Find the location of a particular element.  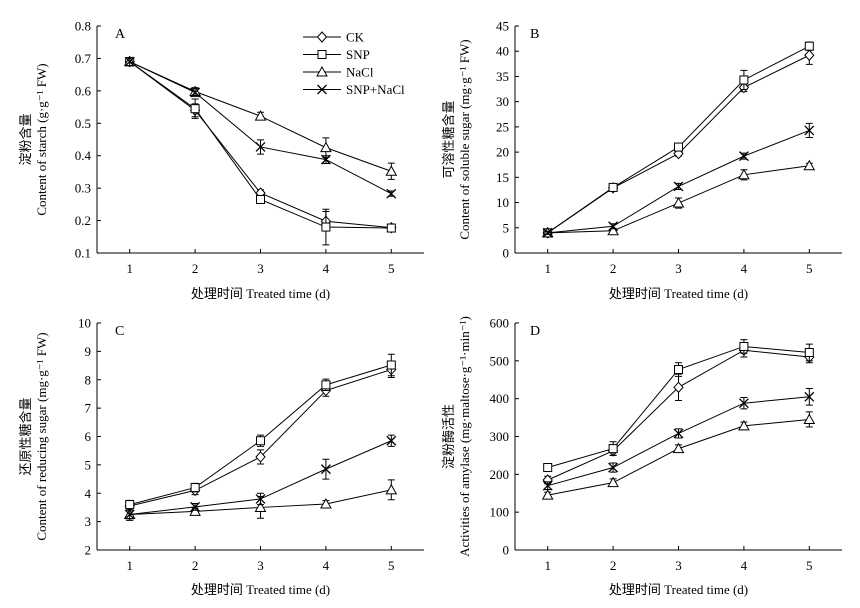

y-tick-label: 0.2 is located at coordinates (83, 220).